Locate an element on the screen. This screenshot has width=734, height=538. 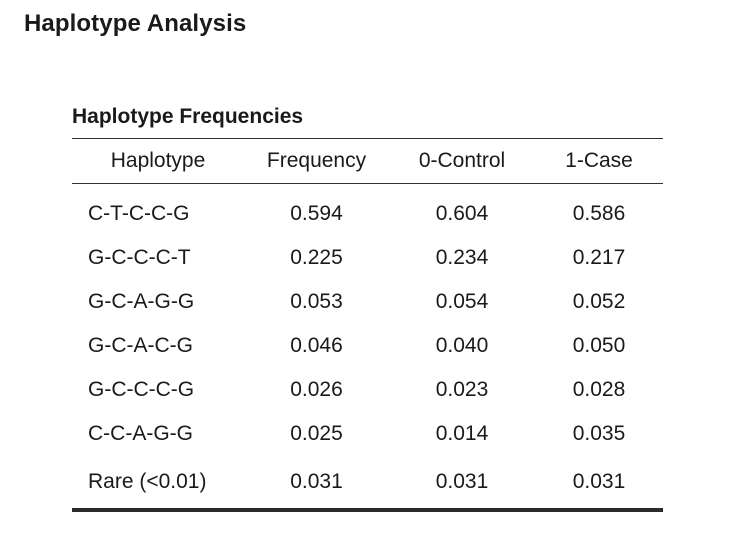
frequency-cell: 0.594 is located at coordinates (316, 213).